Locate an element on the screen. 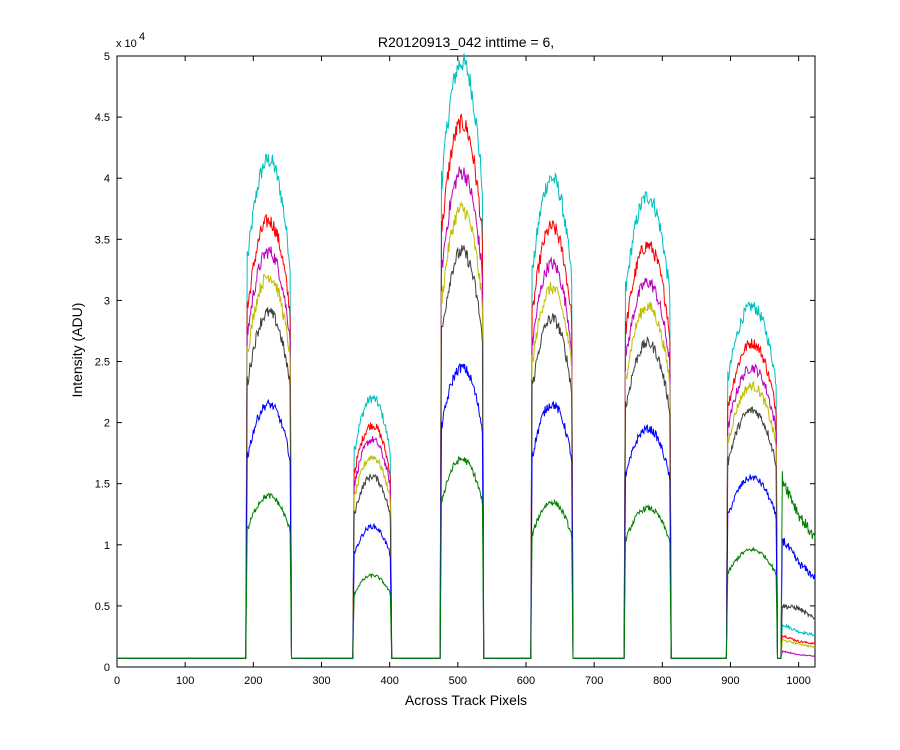  x-tick-label: 300 is located at coordinates (321, 681).